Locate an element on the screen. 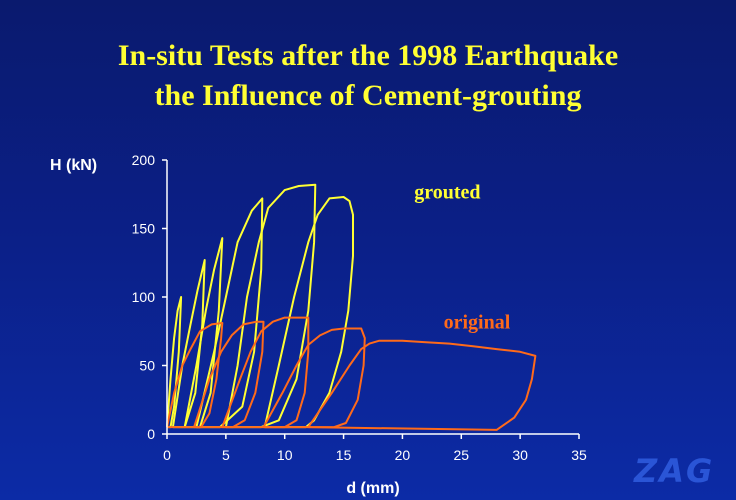 Image resolution: width=736 pixels, height=500 pixels. x-tick-label: 10 is located at coordinates (285, 455).